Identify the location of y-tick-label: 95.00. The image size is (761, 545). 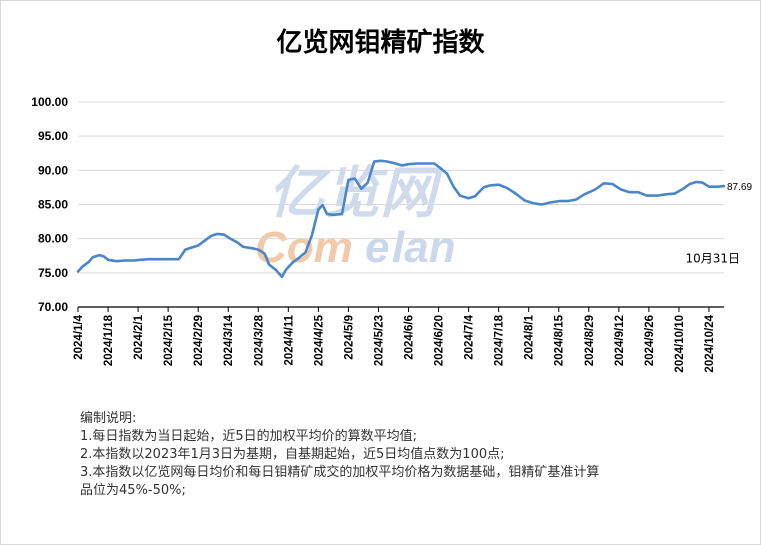
(53, 136).